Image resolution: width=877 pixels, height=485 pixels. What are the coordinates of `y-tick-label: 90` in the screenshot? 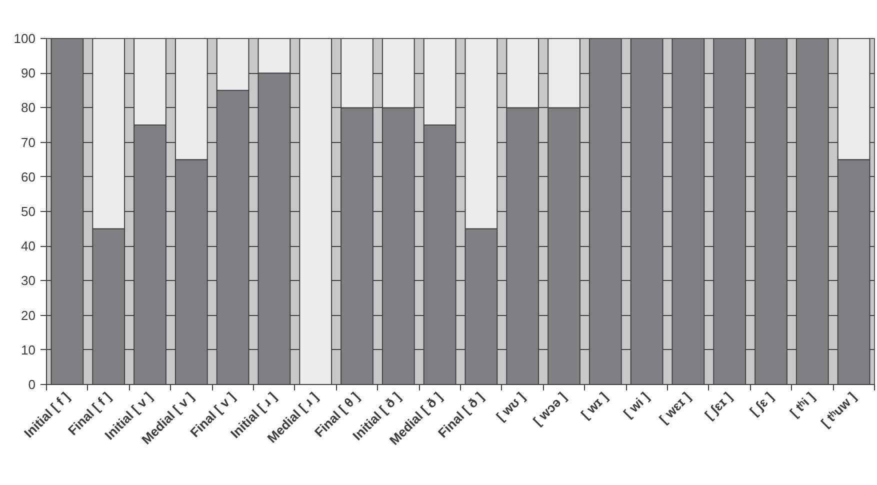 It's located at (28, 73).